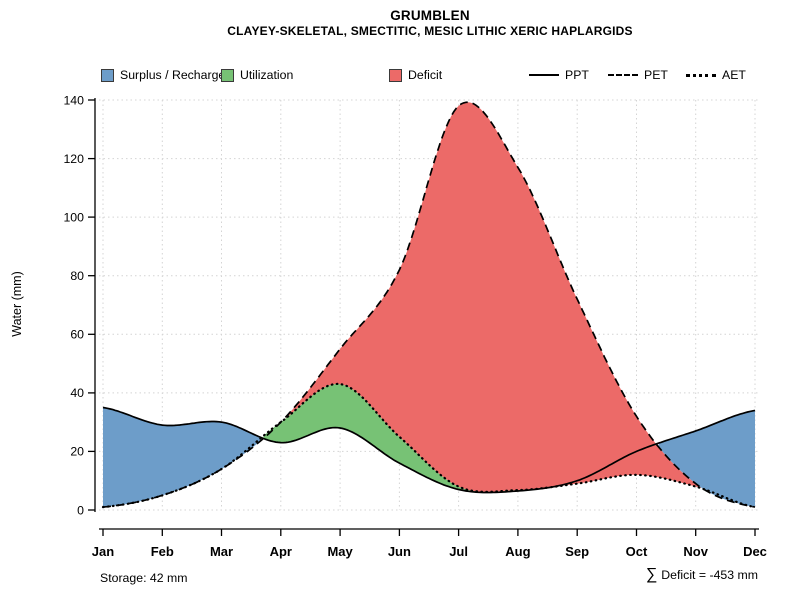  Describe the element at coordinates (162, 551) in the screenshot. I see `month-label: Feb` at that location.